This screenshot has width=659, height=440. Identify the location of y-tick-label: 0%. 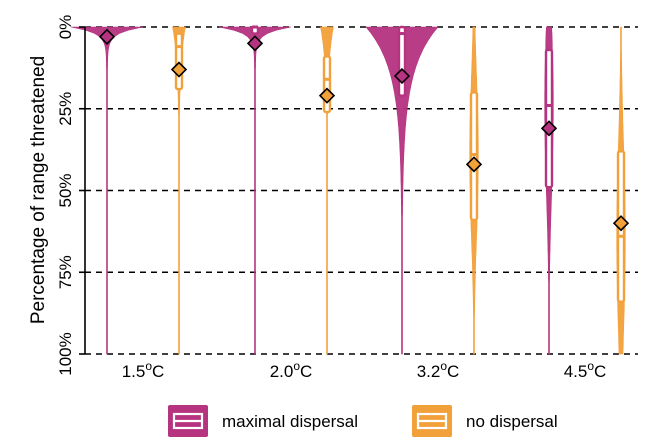
(65, 27).